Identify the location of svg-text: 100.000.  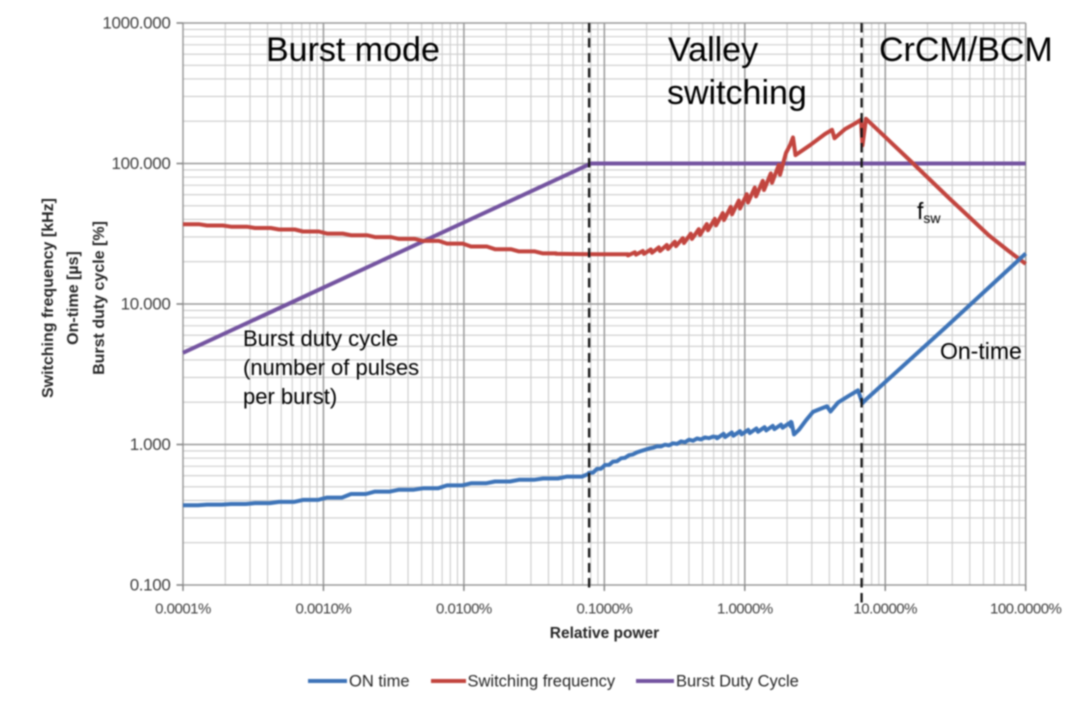
(140, 163).